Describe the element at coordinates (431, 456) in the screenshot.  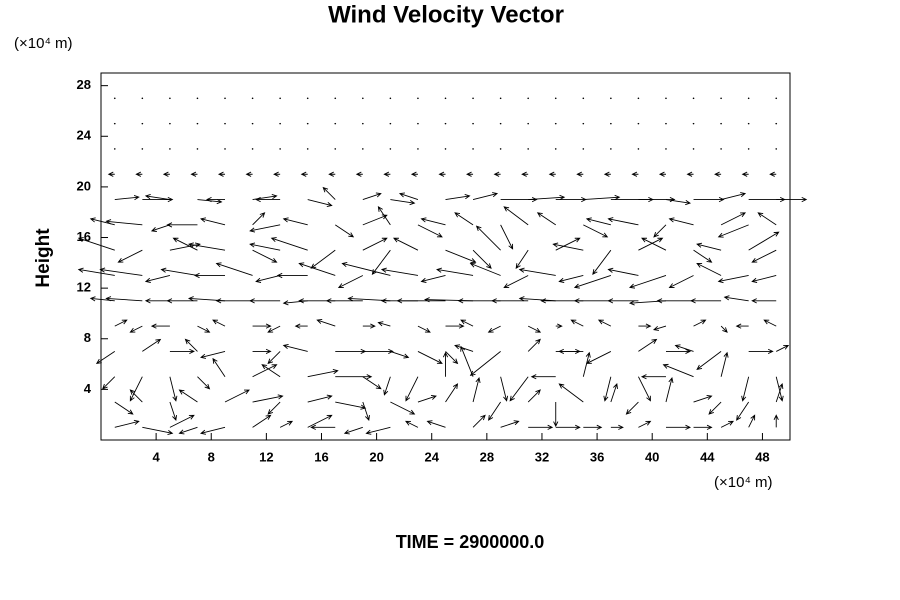
I see `x-tick-label: 24` at that location.